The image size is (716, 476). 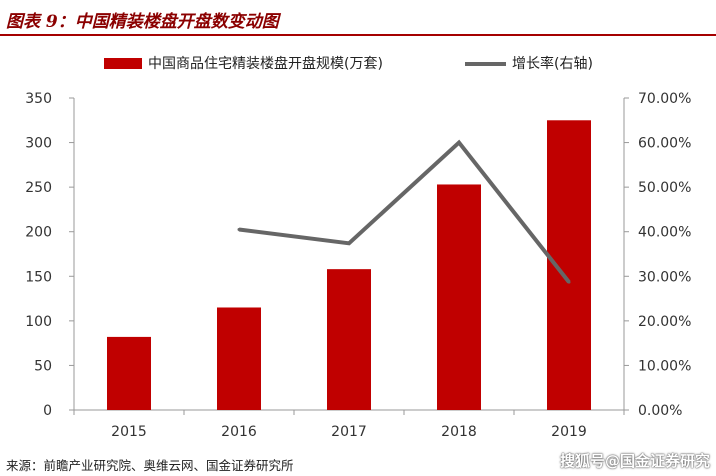 What do you see at coordinates (358, 35) in the screenshot?
I see `title-divider` at bounding box center [358, 35].